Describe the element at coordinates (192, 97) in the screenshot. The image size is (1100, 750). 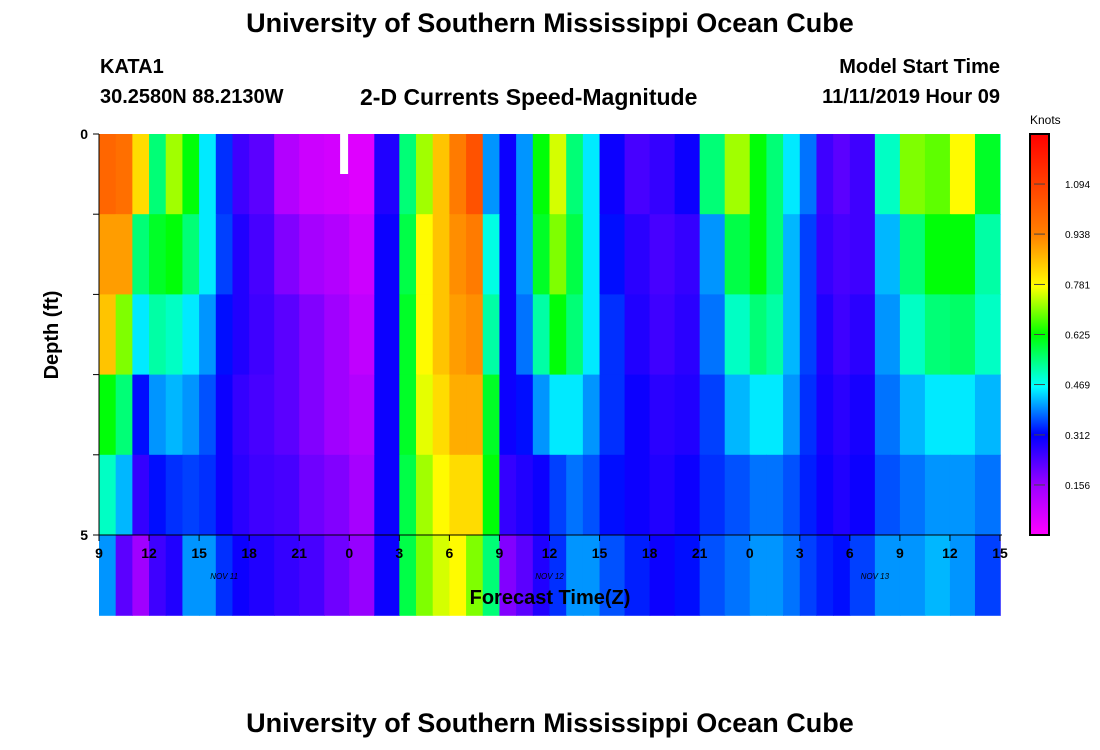
I see `station-coordinates: 30.2580N 88.2130W` at that location.